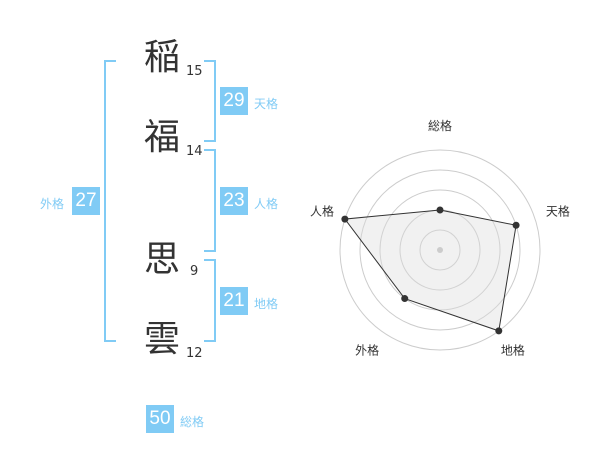  I want to click on radar-axis-label: 外格, so click(367, 349).